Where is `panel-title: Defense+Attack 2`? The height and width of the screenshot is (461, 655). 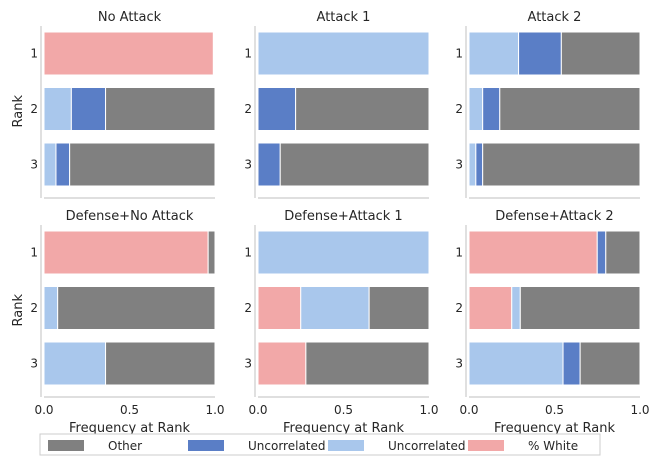 panel-title: Defense+Attack 2 is located at coordinates (554, 216).